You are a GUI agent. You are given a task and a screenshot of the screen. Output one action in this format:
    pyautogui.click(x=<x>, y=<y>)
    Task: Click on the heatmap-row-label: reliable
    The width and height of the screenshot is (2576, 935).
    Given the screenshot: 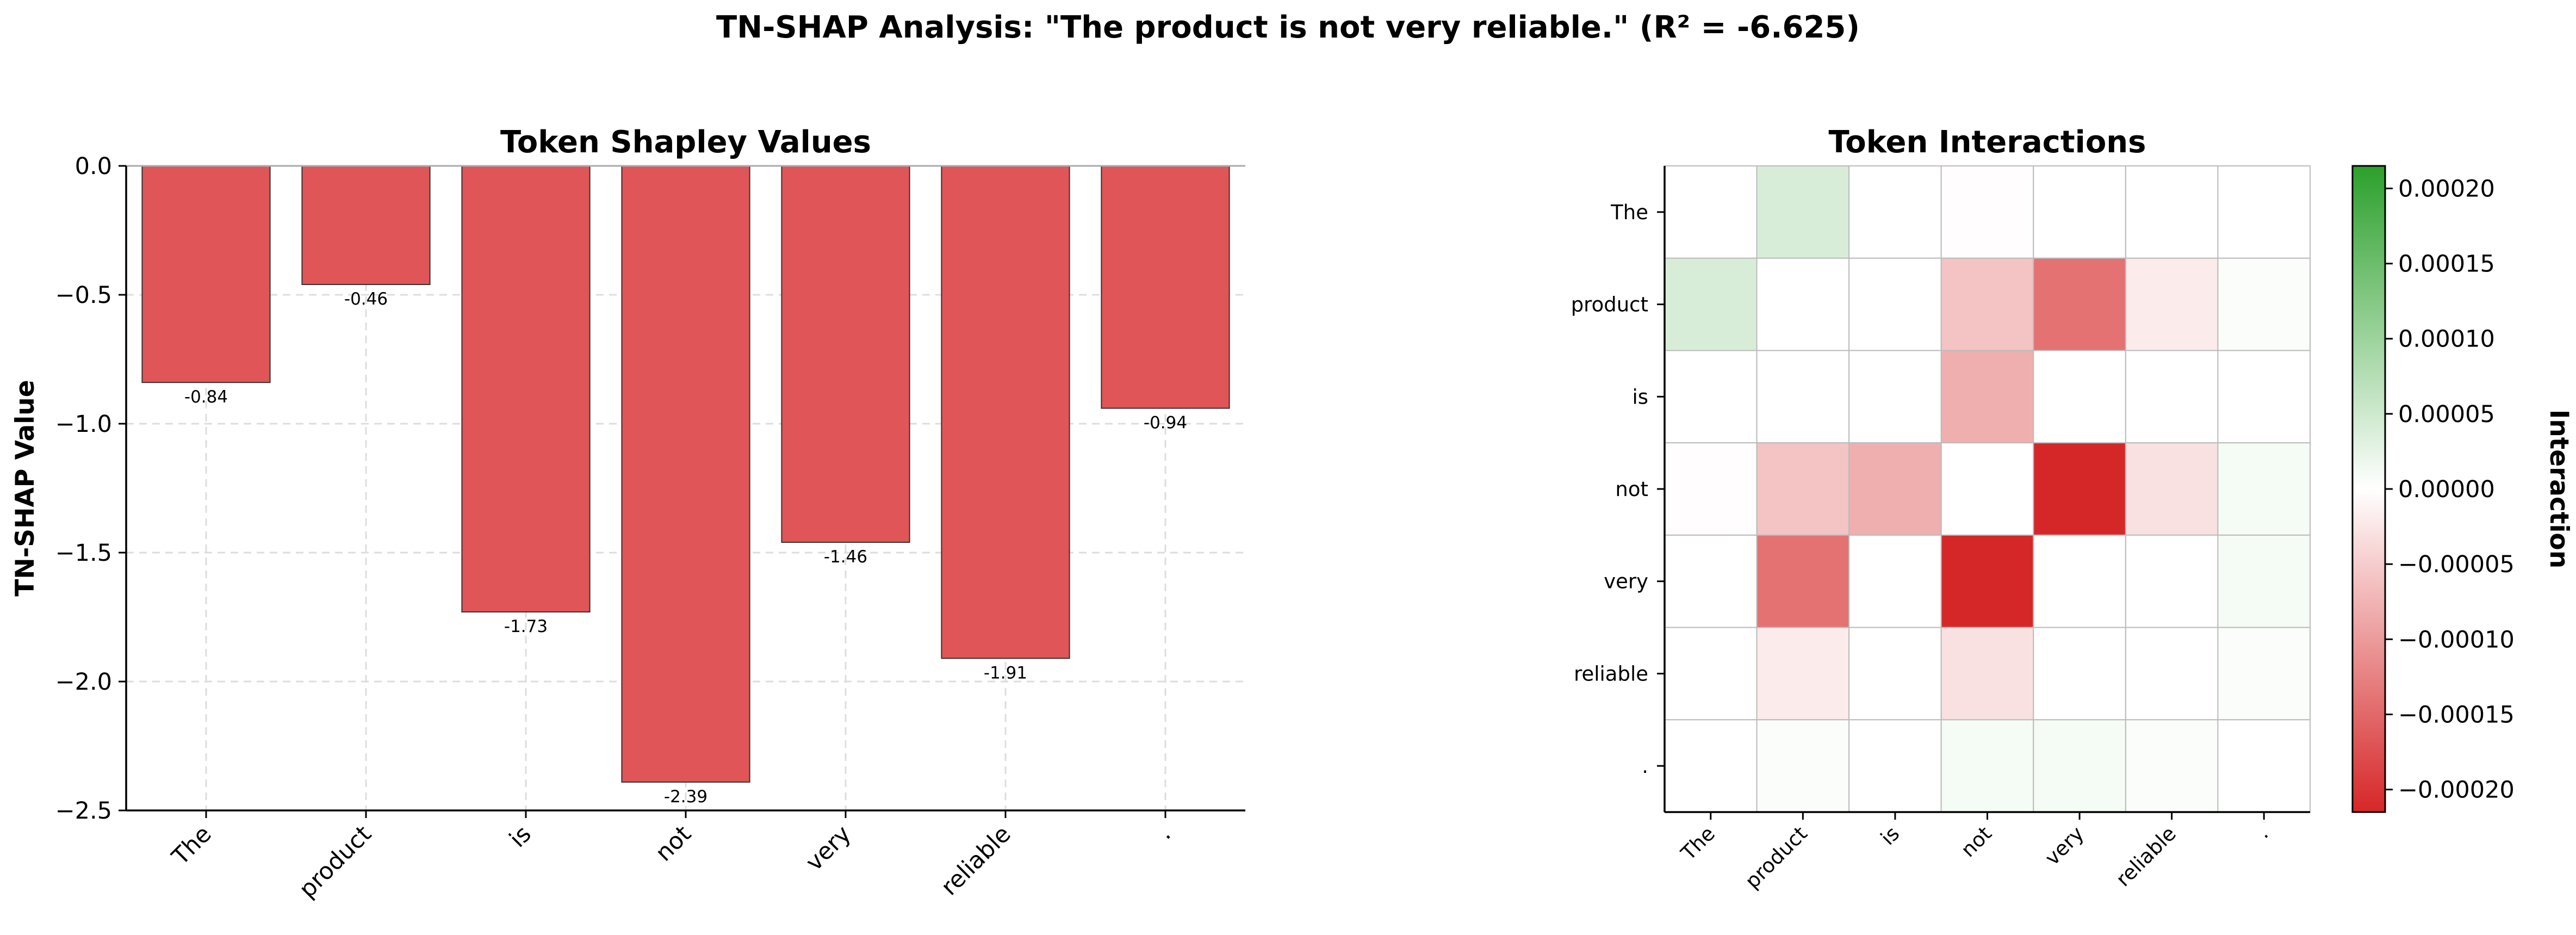 What is the action you would take?
    pyautogui.click(x=1611, y=673)
    